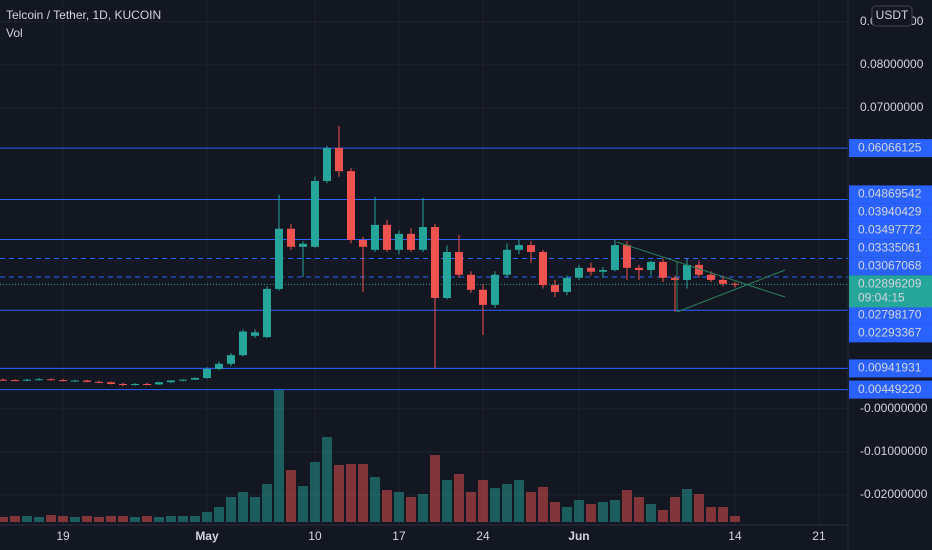 This screenshot has width=932, height=550. What do you see at coordinates (894, 451) in the screenshot?
I see `y-tick-label: -0.01000000` at bounding box center [894, 451].